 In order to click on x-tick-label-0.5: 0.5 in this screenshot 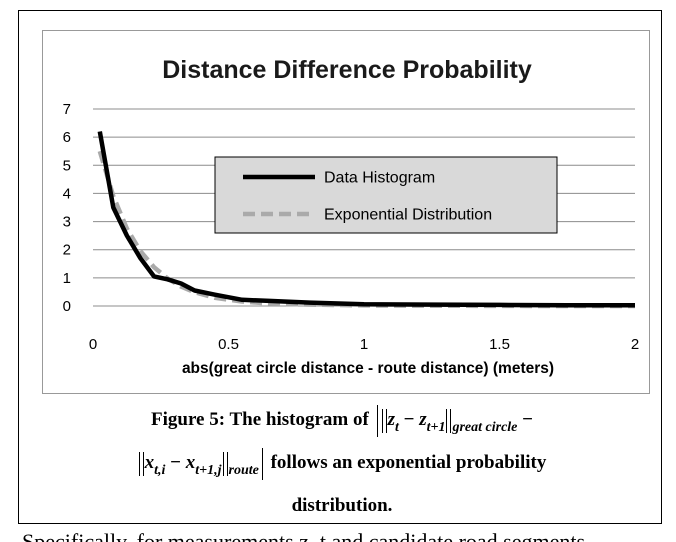, I will do `click(228, 344)`.